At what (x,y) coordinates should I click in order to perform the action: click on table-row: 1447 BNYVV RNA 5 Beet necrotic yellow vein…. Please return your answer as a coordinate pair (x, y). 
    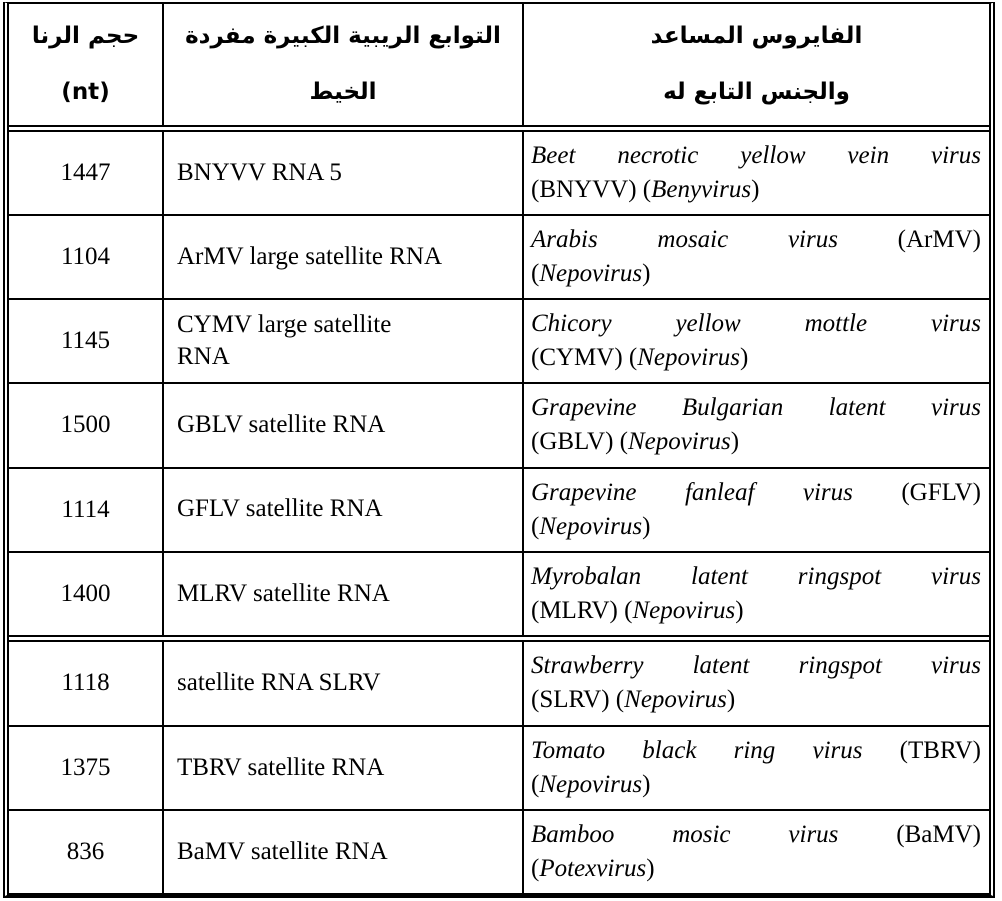
    Looking at the image, I should click on (499, 171).